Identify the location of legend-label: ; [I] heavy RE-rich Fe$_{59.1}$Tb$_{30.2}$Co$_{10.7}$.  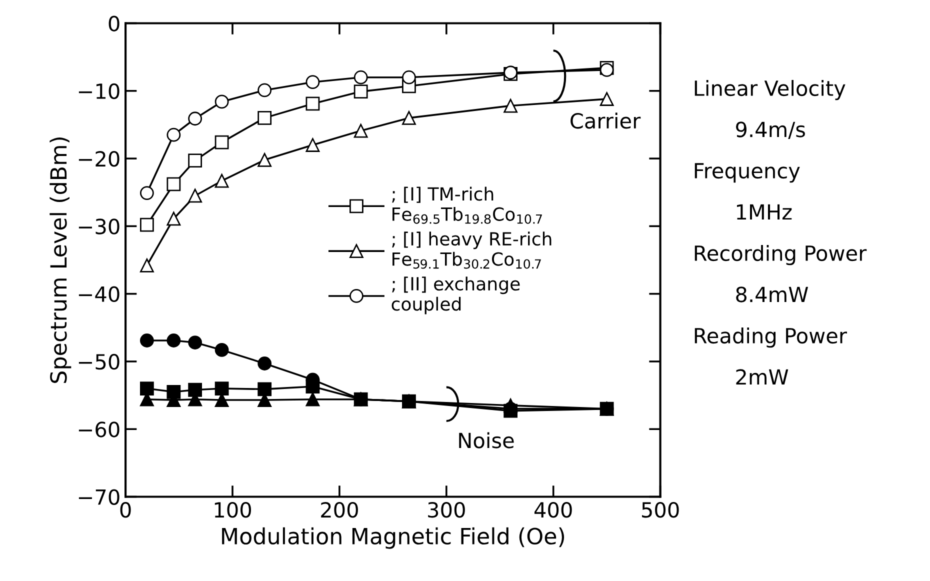
(472, 250).